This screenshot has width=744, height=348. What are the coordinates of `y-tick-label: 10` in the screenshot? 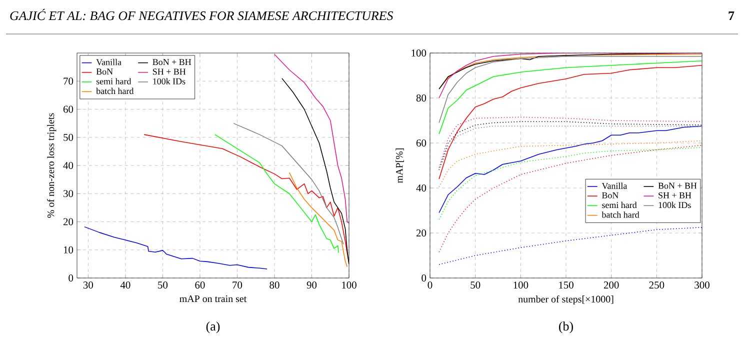 It's located at (69, 250).